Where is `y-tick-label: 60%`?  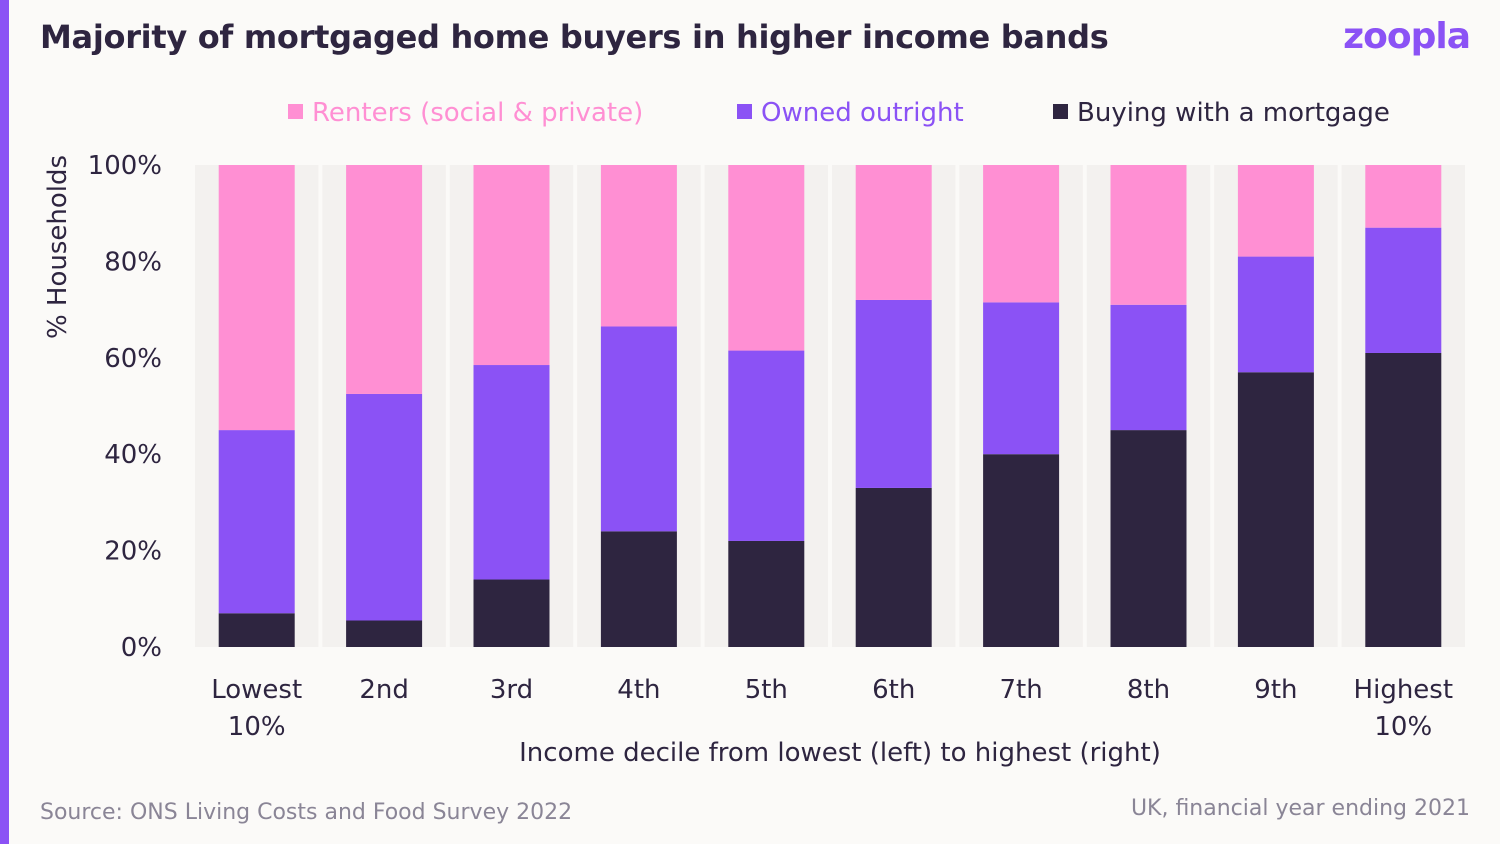
y-tick-label: 60% is located at coordinates (133, 359).